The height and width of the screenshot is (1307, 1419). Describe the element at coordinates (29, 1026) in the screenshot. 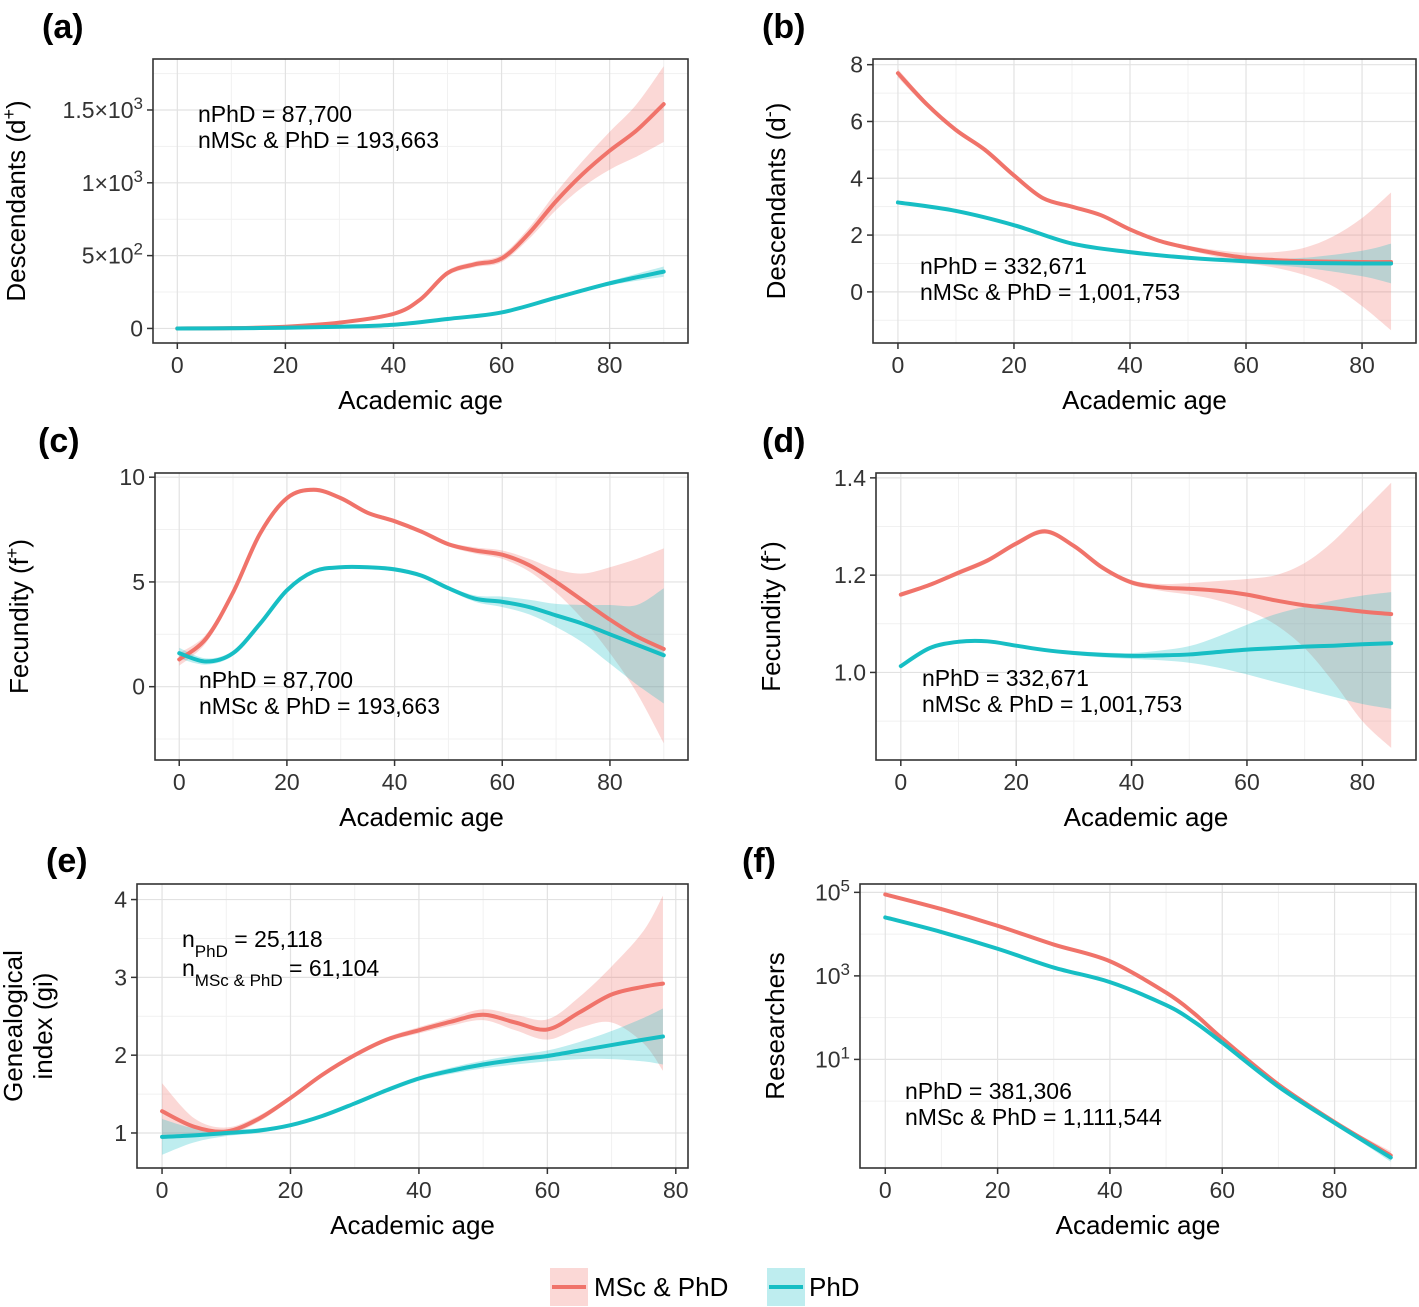

I see `y-axis-title: Genealogicalindex (gi)` at that location.